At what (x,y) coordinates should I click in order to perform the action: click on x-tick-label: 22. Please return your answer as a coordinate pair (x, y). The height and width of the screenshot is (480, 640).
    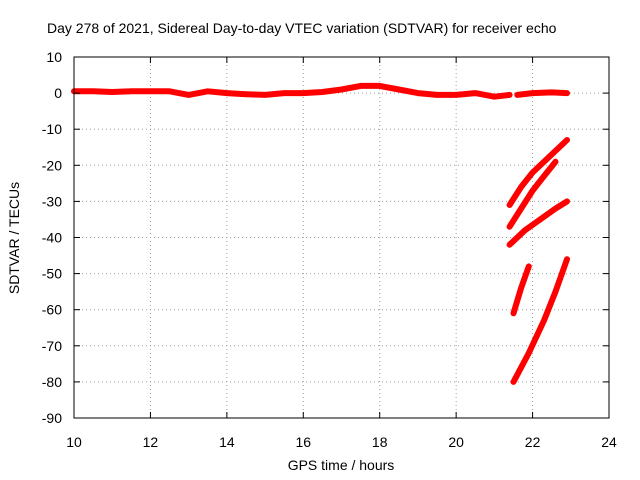
    Looking at the image, I should click on (533, 442).